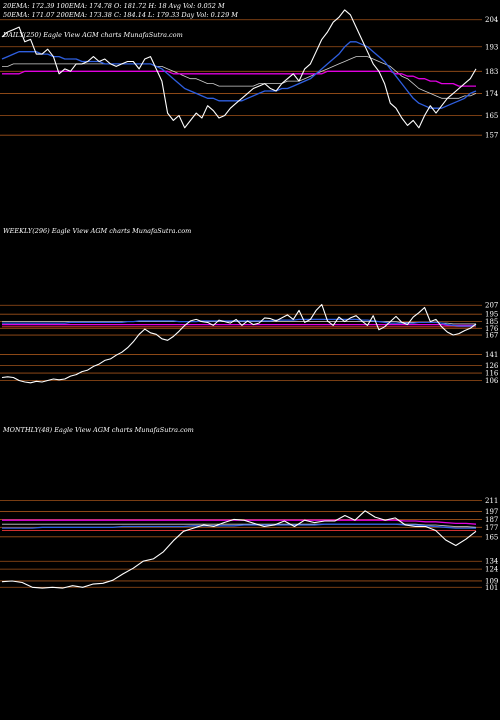 The image size is (500, 720). Describe the element at coordinates (491, 528) in the screenshot. I see `monthly-y-tick-label: 177` at that location.